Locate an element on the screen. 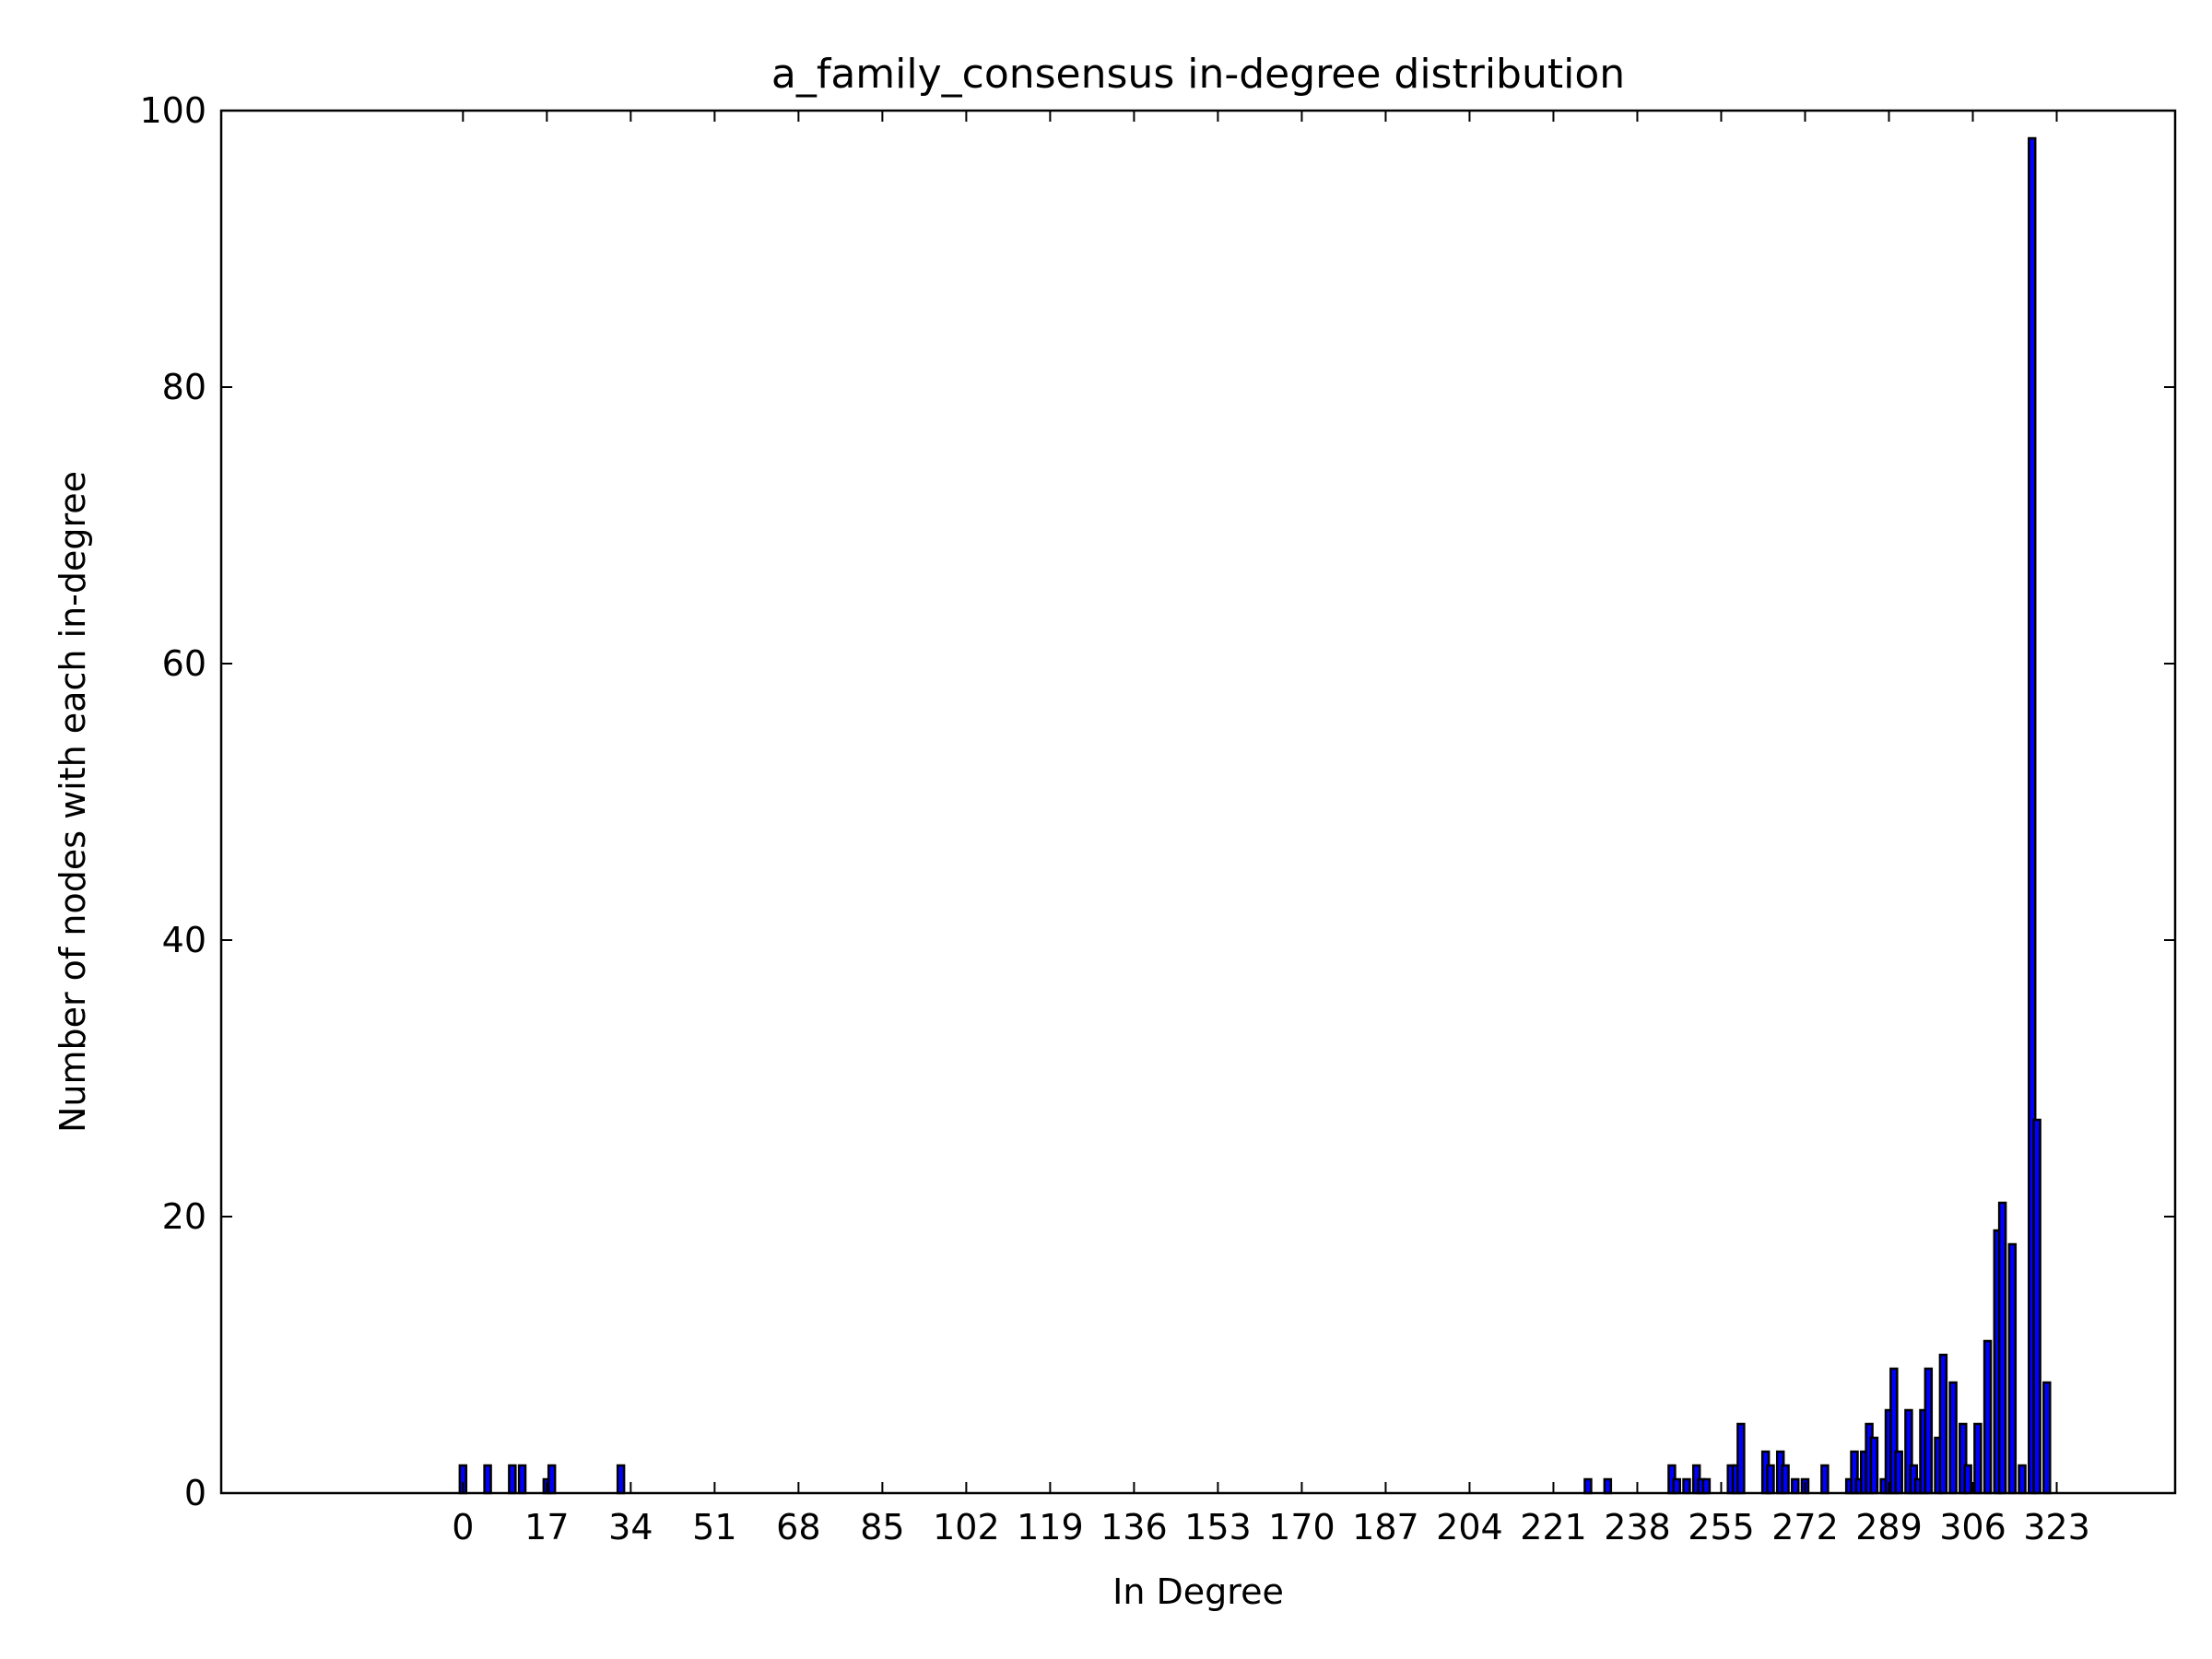 This screenshot has width=2212, height=1659. x-tick-label: 85 is located at coordinates (882, 1527).